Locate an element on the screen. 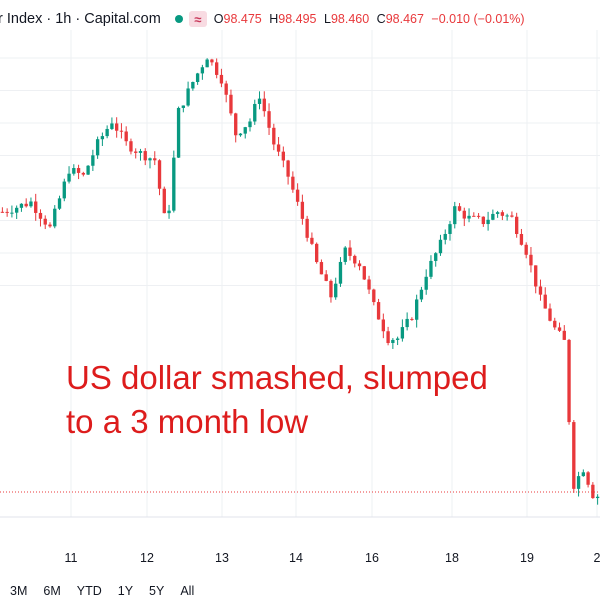 This screenshot has height=600, width=600. range-1y-button: 1Y is located at coordinates (125, 591).